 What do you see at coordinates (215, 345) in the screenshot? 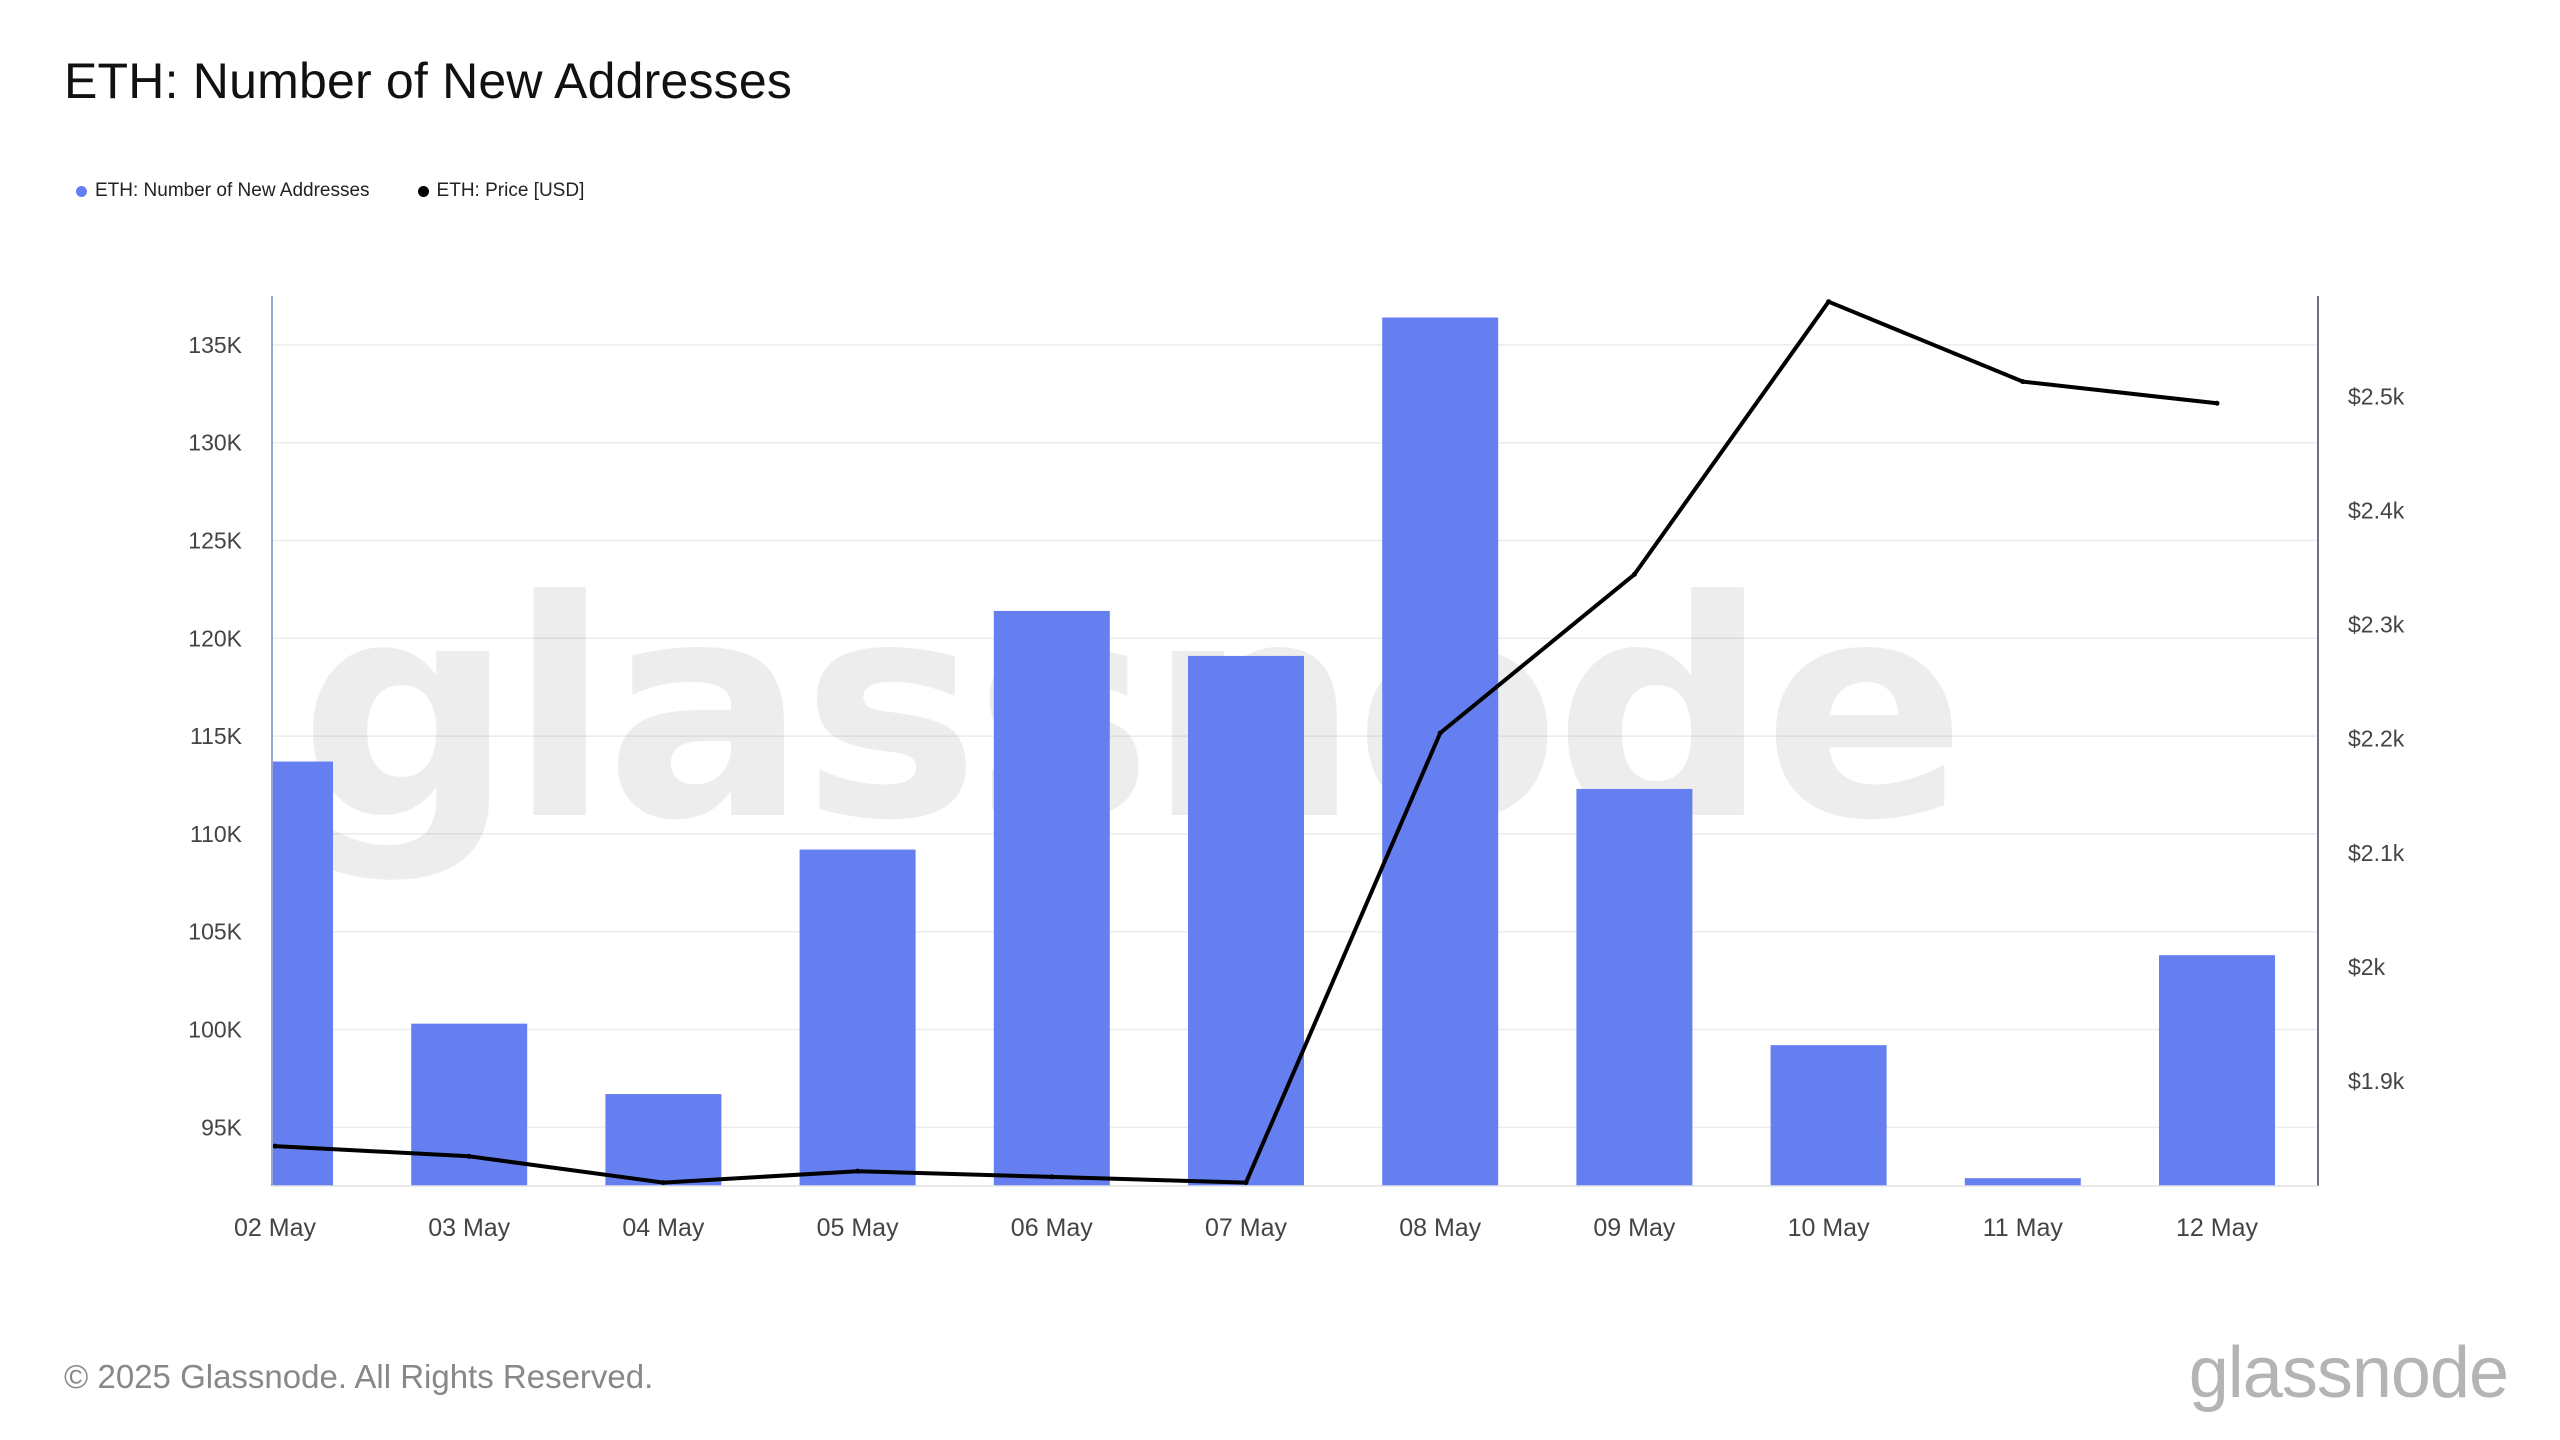
I see `left-tick-label: 135K` at bounding box center [215, 345].